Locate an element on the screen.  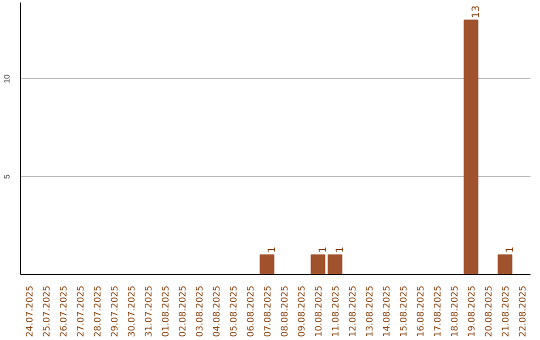
x-tick-label: 16.08.2025 is located at coordinates (421, 312).